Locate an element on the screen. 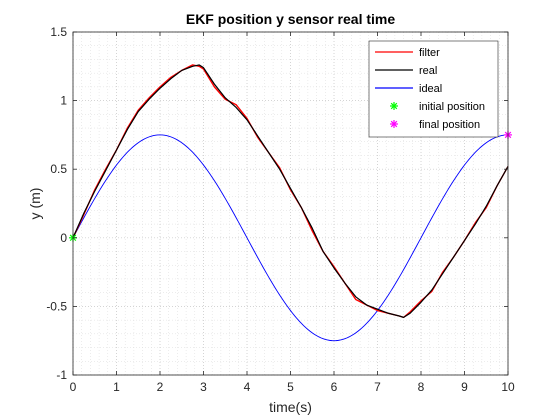 This screenshot has height=420, width=560. y-tick-label: 0 is located at coordinates (63, 238).